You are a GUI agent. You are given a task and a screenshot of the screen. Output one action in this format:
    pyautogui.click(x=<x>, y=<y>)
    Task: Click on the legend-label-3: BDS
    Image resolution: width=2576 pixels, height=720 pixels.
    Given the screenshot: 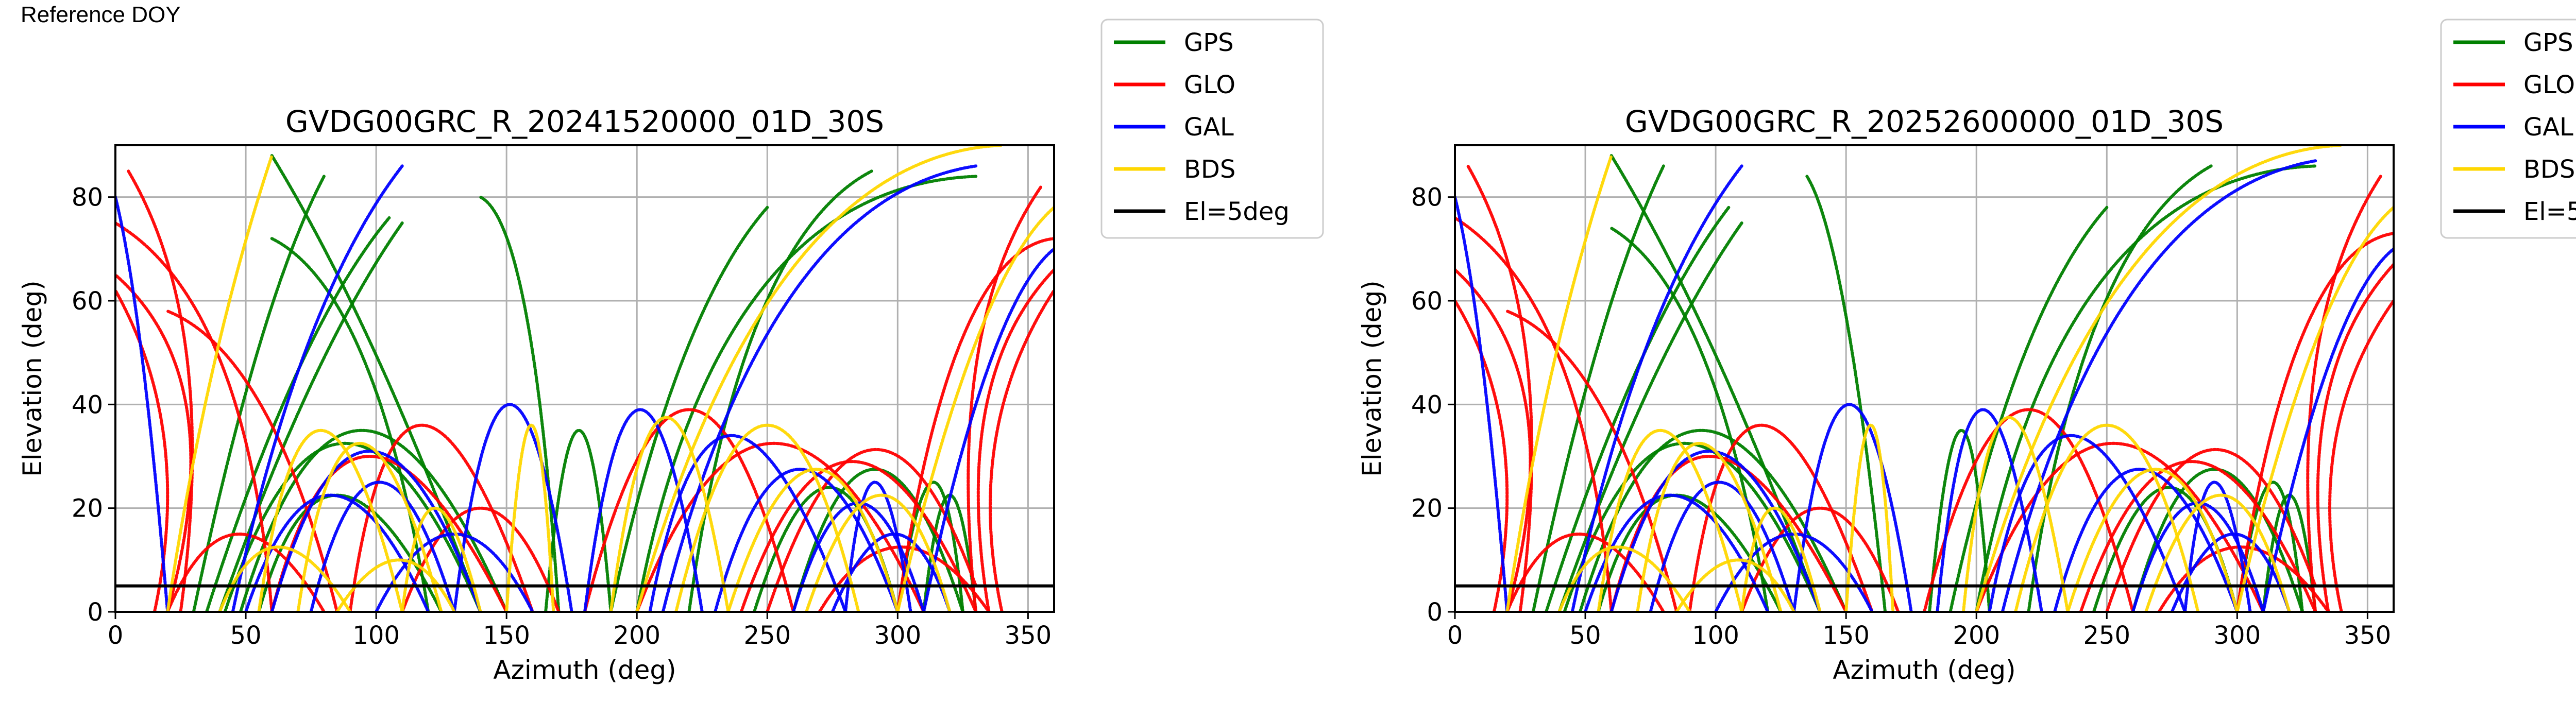 What is the action you would take?
    pyautogui.click(x=1209, y=169)
    